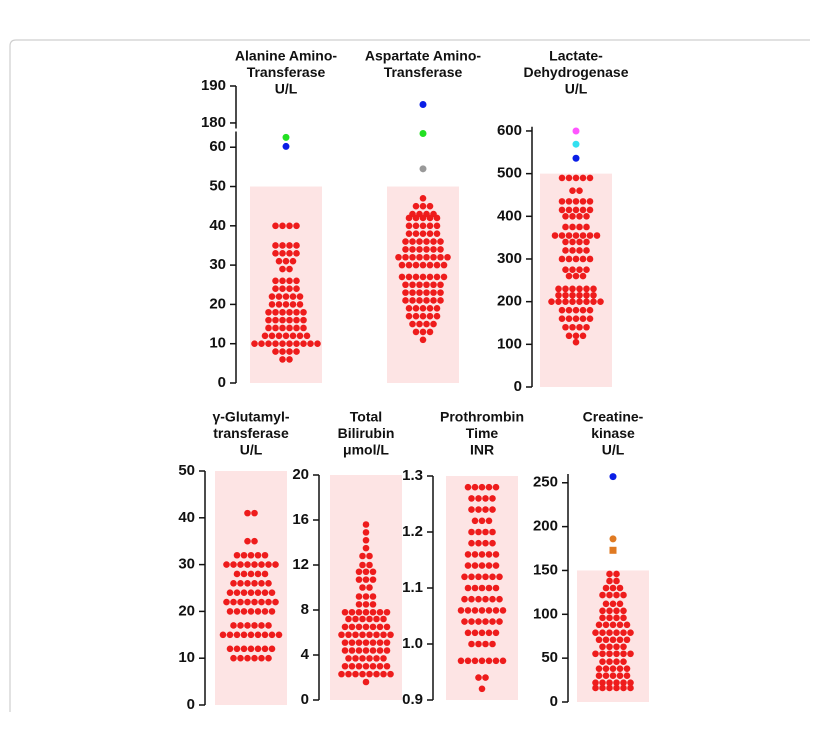 The width and height of the screenshot is (820, 730). I want to click on group-title: Aspartate Amino-, so click(423, 56).